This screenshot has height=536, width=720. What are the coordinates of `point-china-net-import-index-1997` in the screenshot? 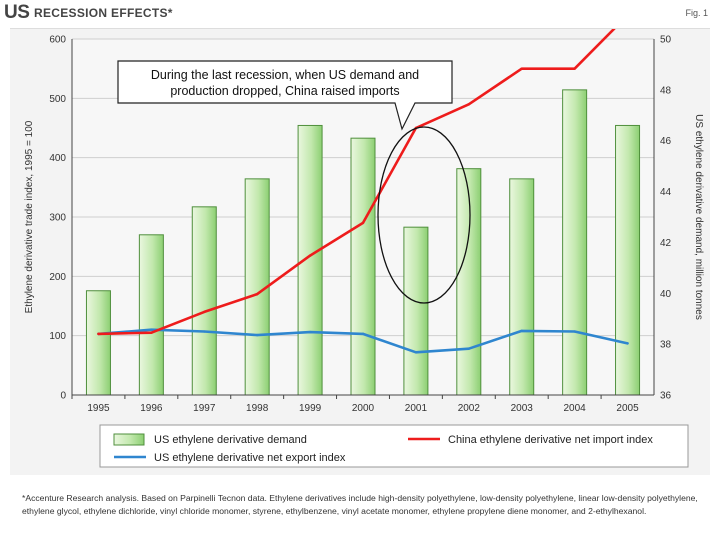 It's located at (204, 312).